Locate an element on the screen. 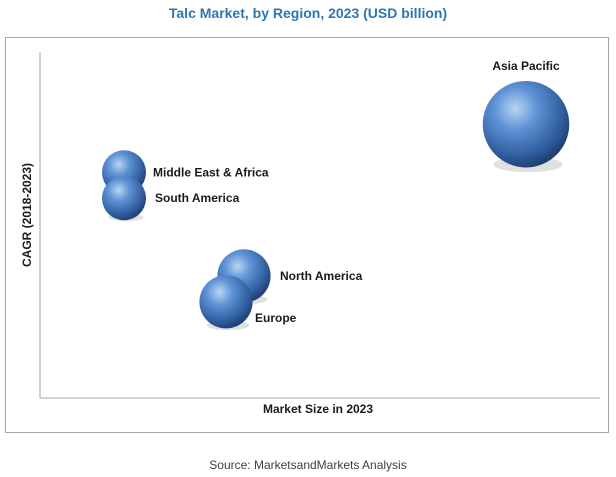  bubble-north-america-label: North America is located at coordinates (321, 276).